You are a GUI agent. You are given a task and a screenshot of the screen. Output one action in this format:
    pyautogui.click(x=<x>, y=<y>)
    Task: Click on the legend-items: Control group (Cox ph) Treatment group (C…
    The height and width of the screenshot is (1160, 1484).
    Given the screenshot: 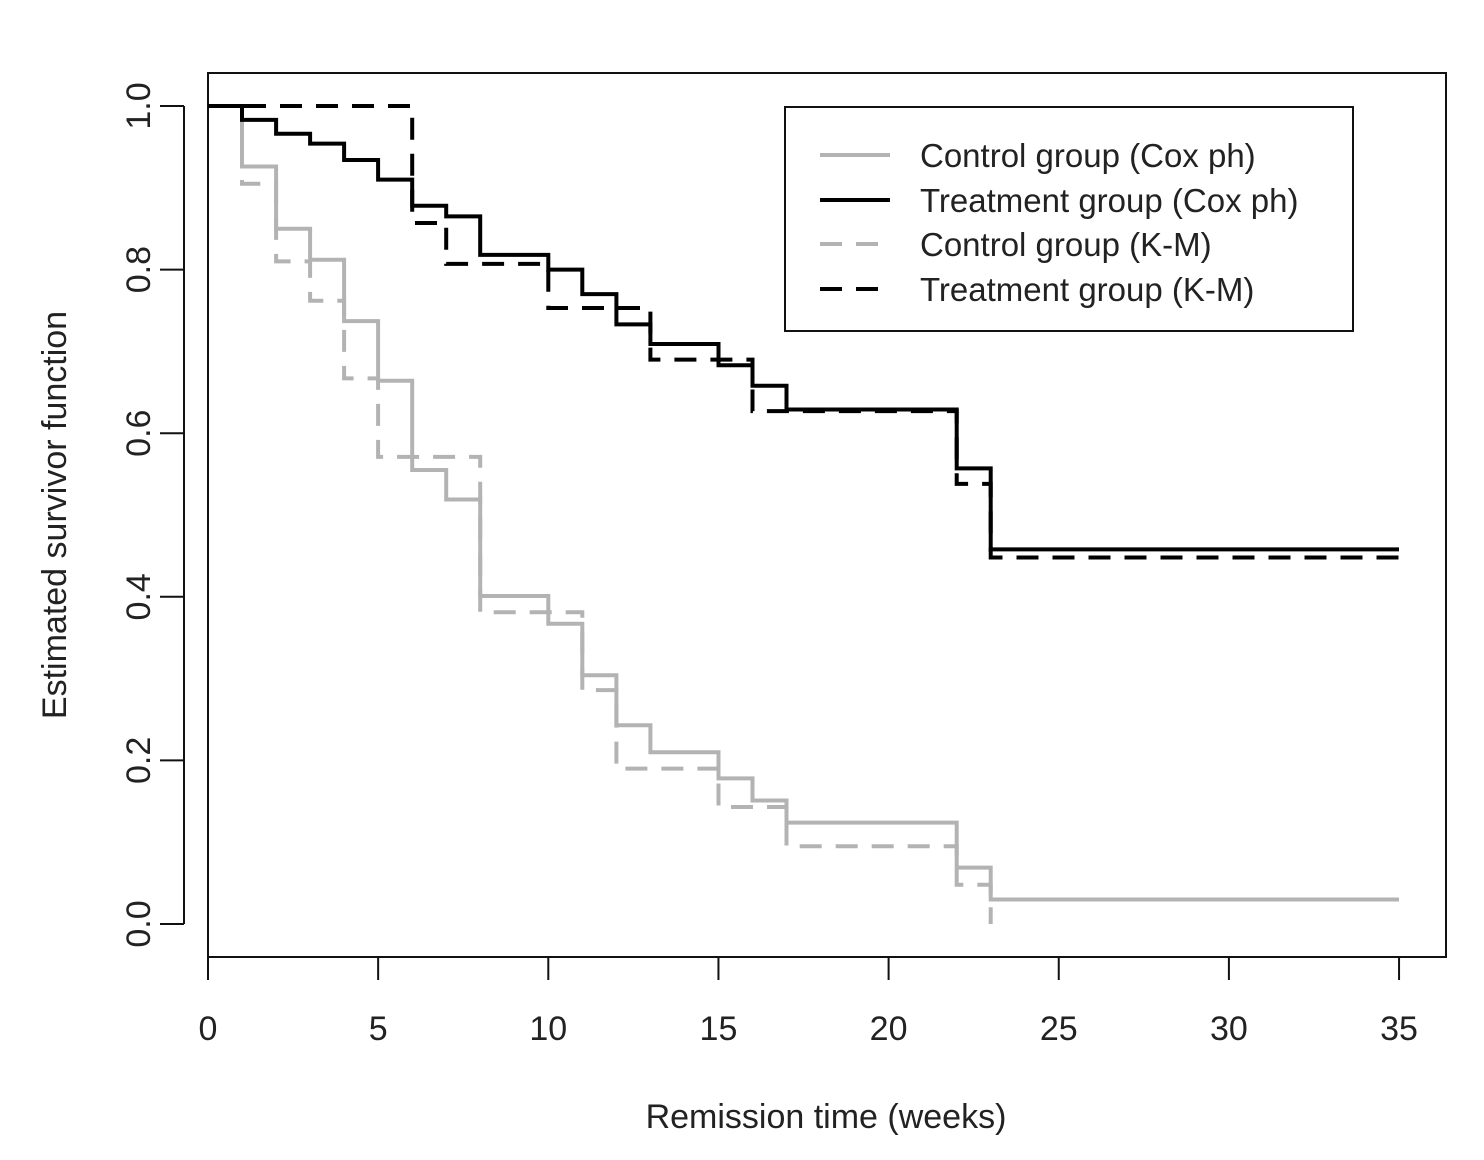 What is the action you would take?
    pyautogui.click(x=1059, y=222)
    